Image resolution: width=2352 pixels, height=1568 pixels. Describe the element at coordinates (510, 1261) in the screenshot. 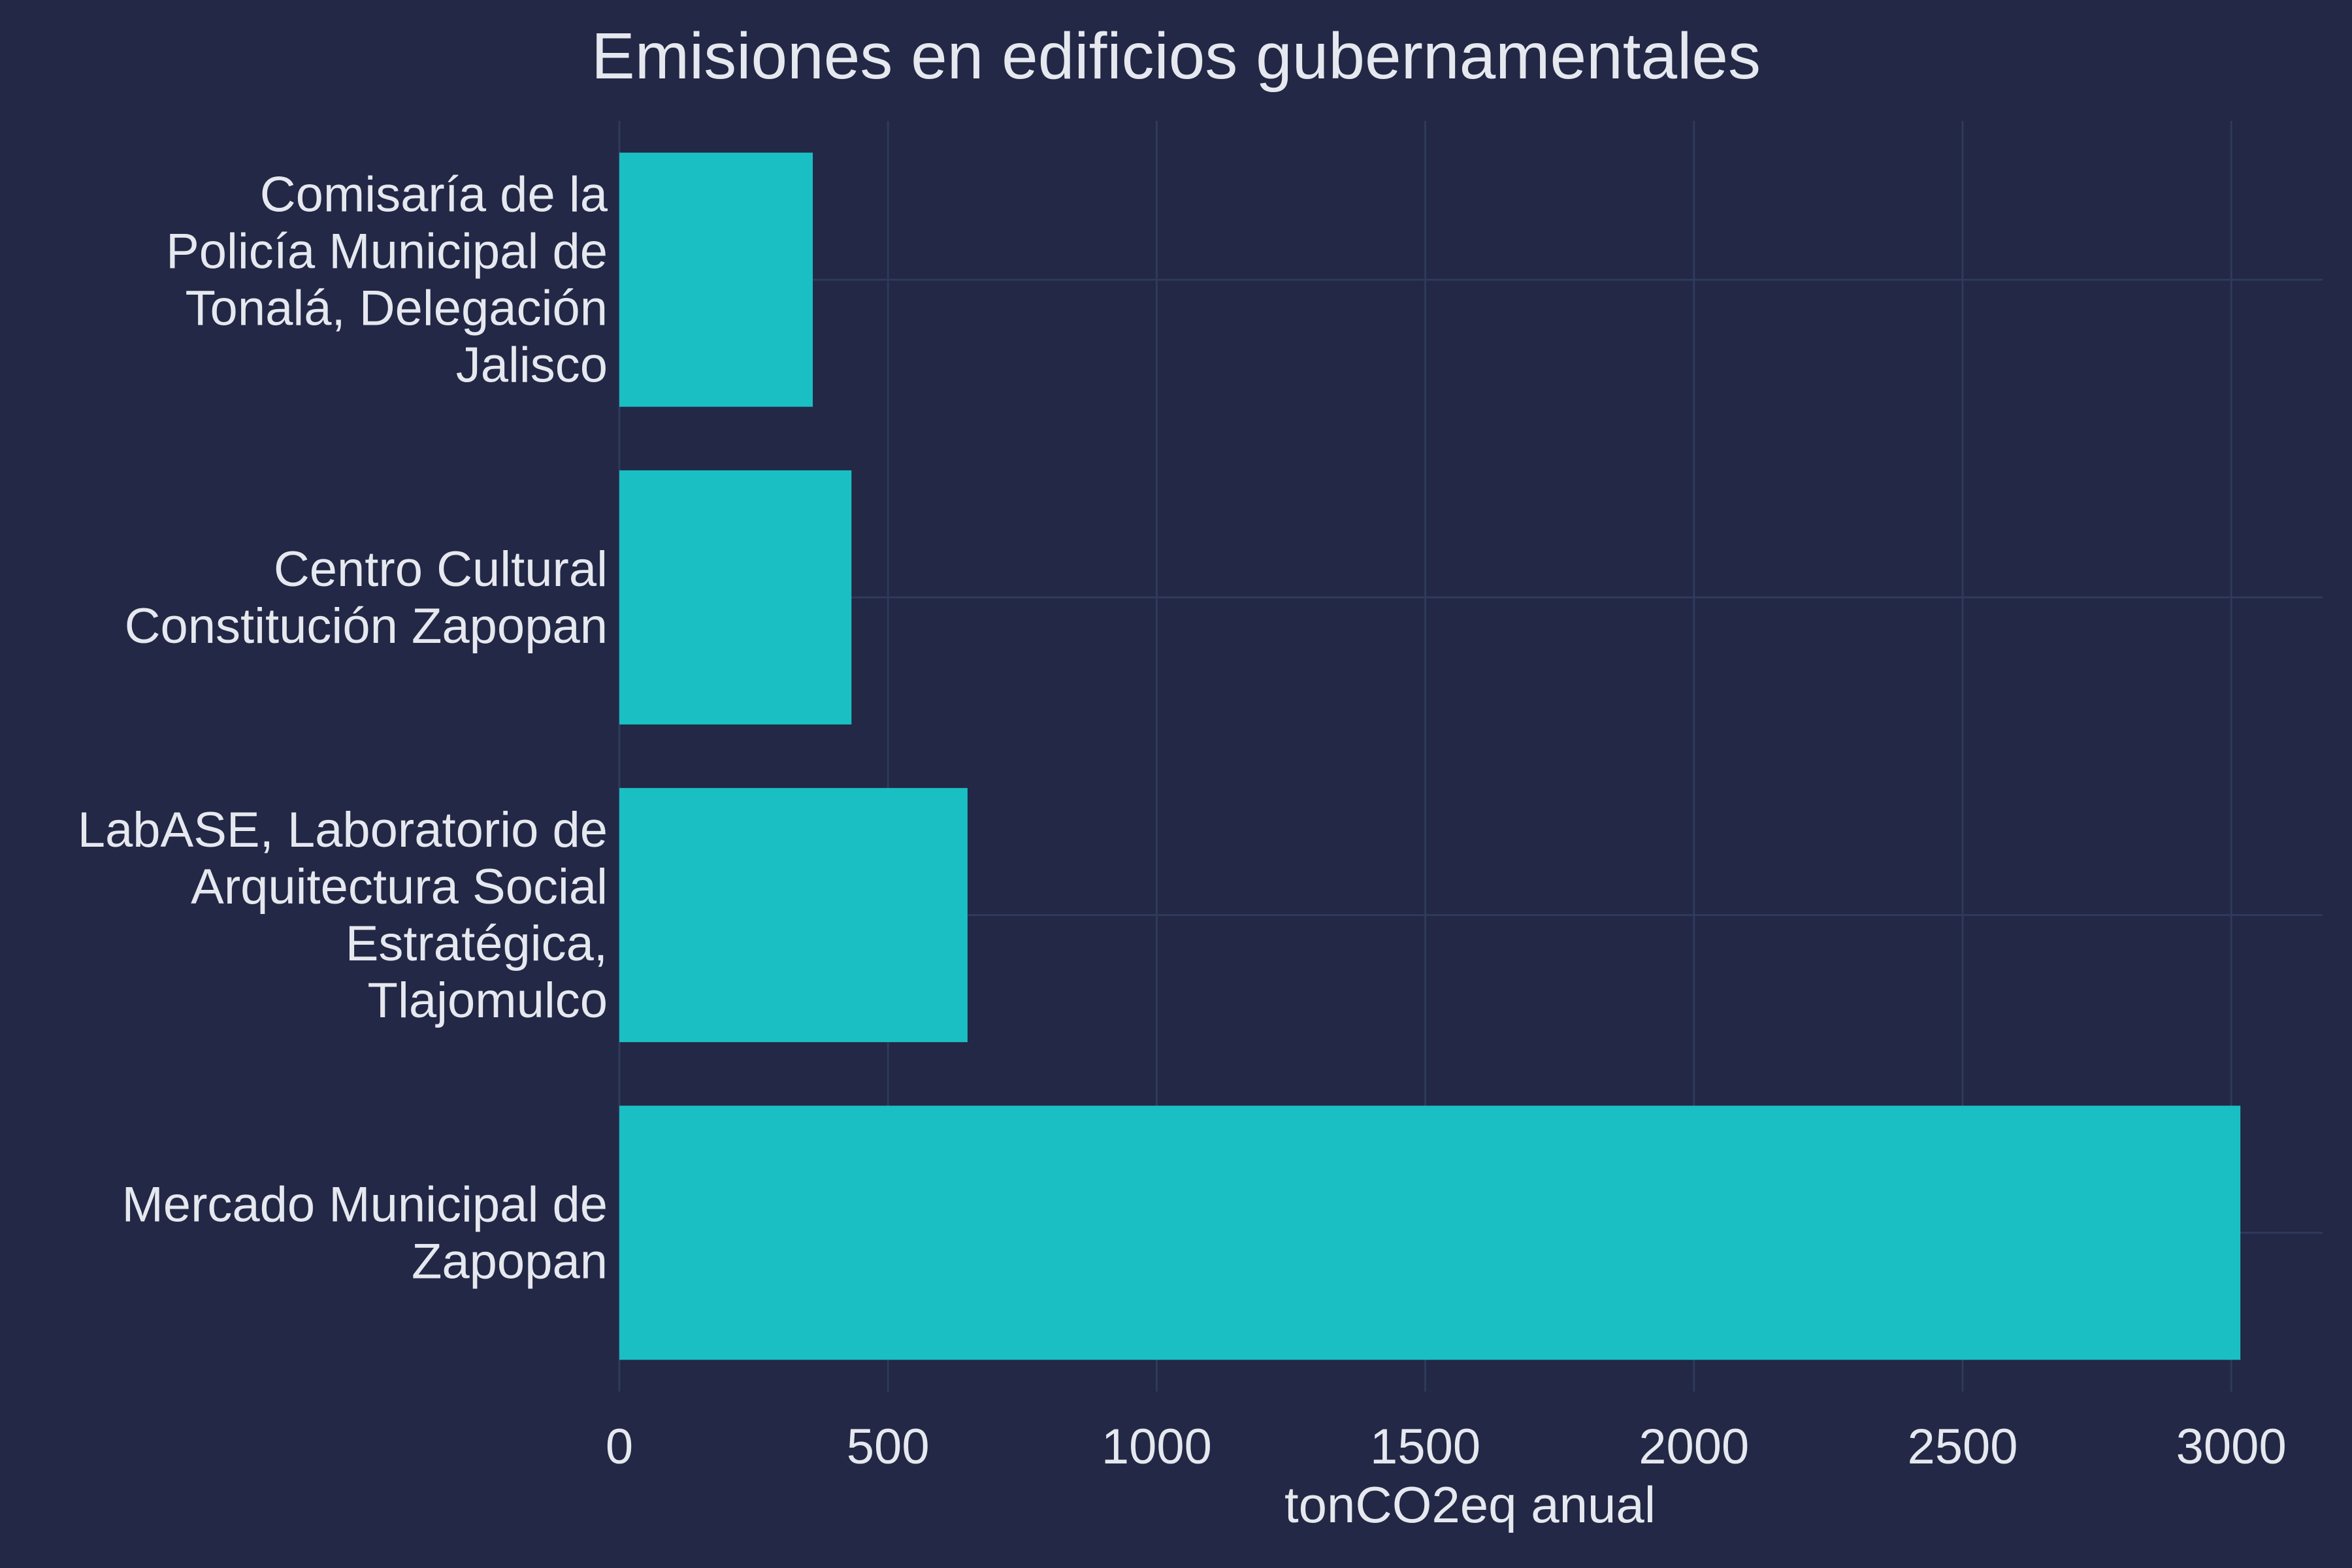

I see `y-tick-label-line: Zapopan` at that location.